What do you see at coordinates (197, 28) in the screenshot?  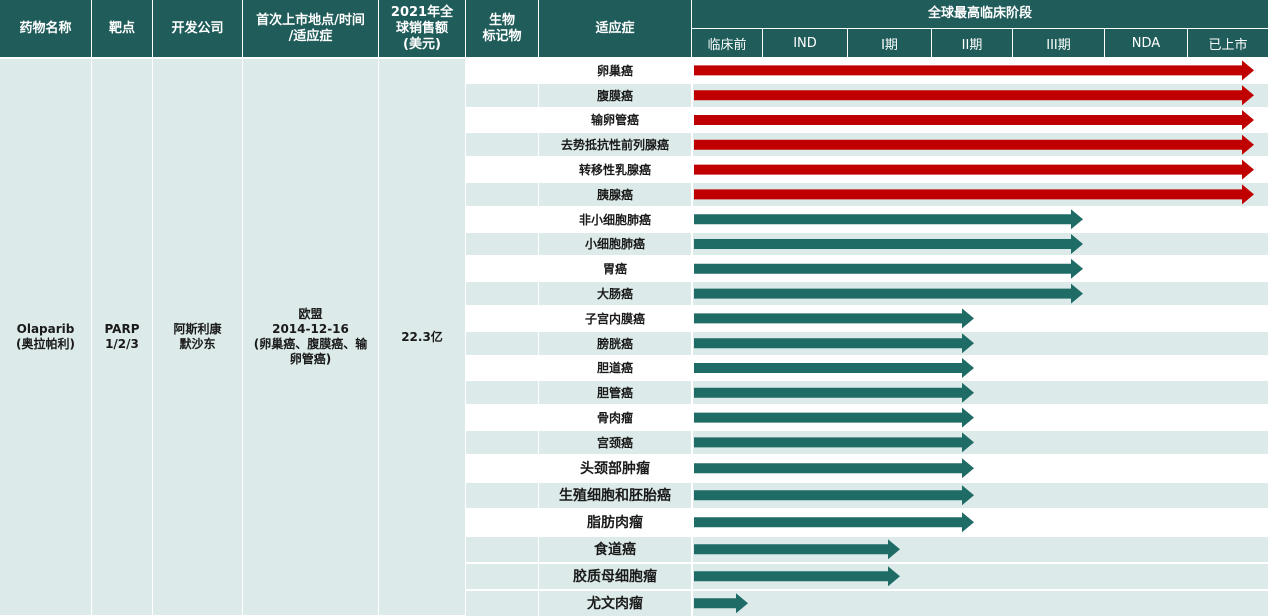 I see `header-company: 开发公司` at bounding box center [197, 28].